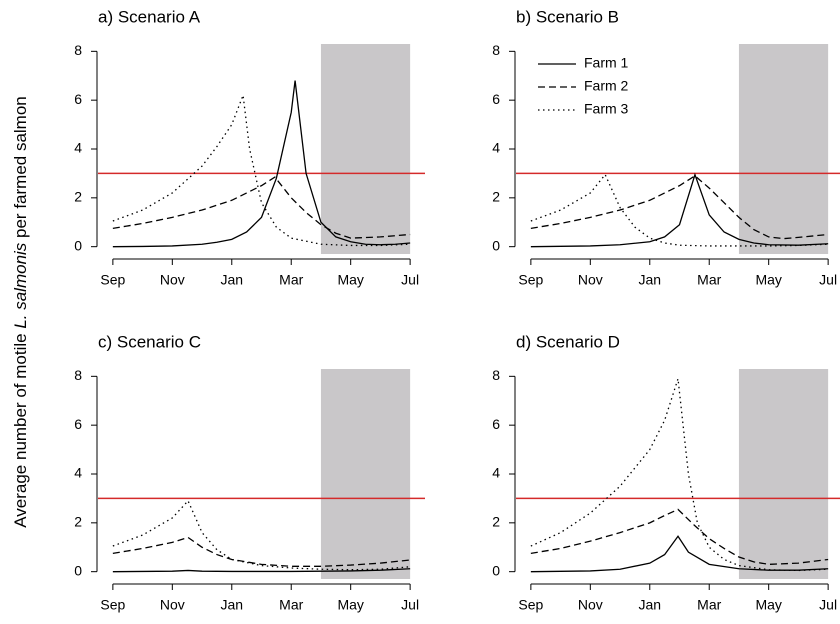 This screenshot has height=624, width=840. Describe the element at coordinates (568, 341) in the screenshot. I see `panel-title: d) Scenario D` at that location.